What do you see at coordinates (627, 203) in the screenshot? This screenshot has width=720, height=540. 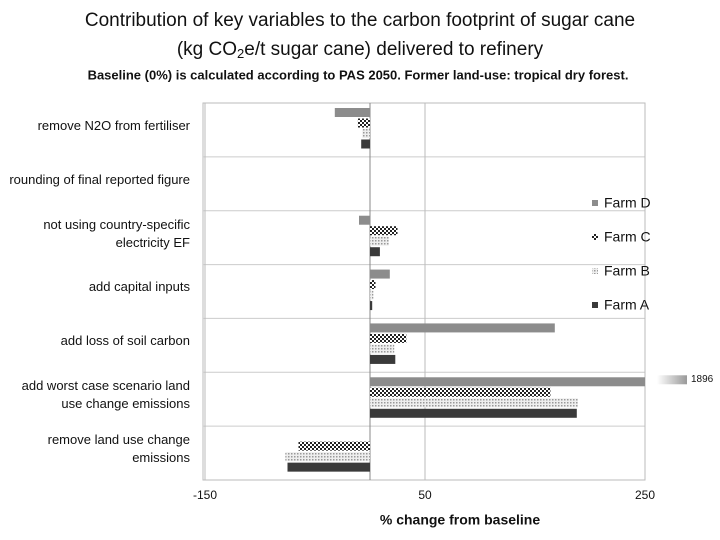 I see `legend-label: Farm D` at bounding box center [627, 203].